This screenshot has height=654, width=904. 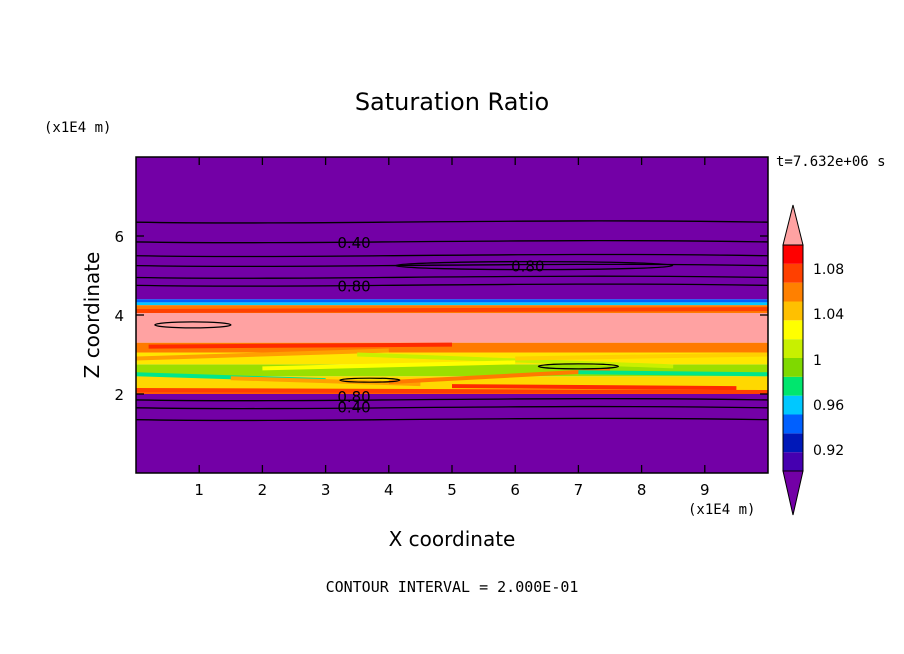 What do you see at coordinates (793, 225) in the screenshot?
I see `colorbar-top-arrow` at bounding box center [793, 225].